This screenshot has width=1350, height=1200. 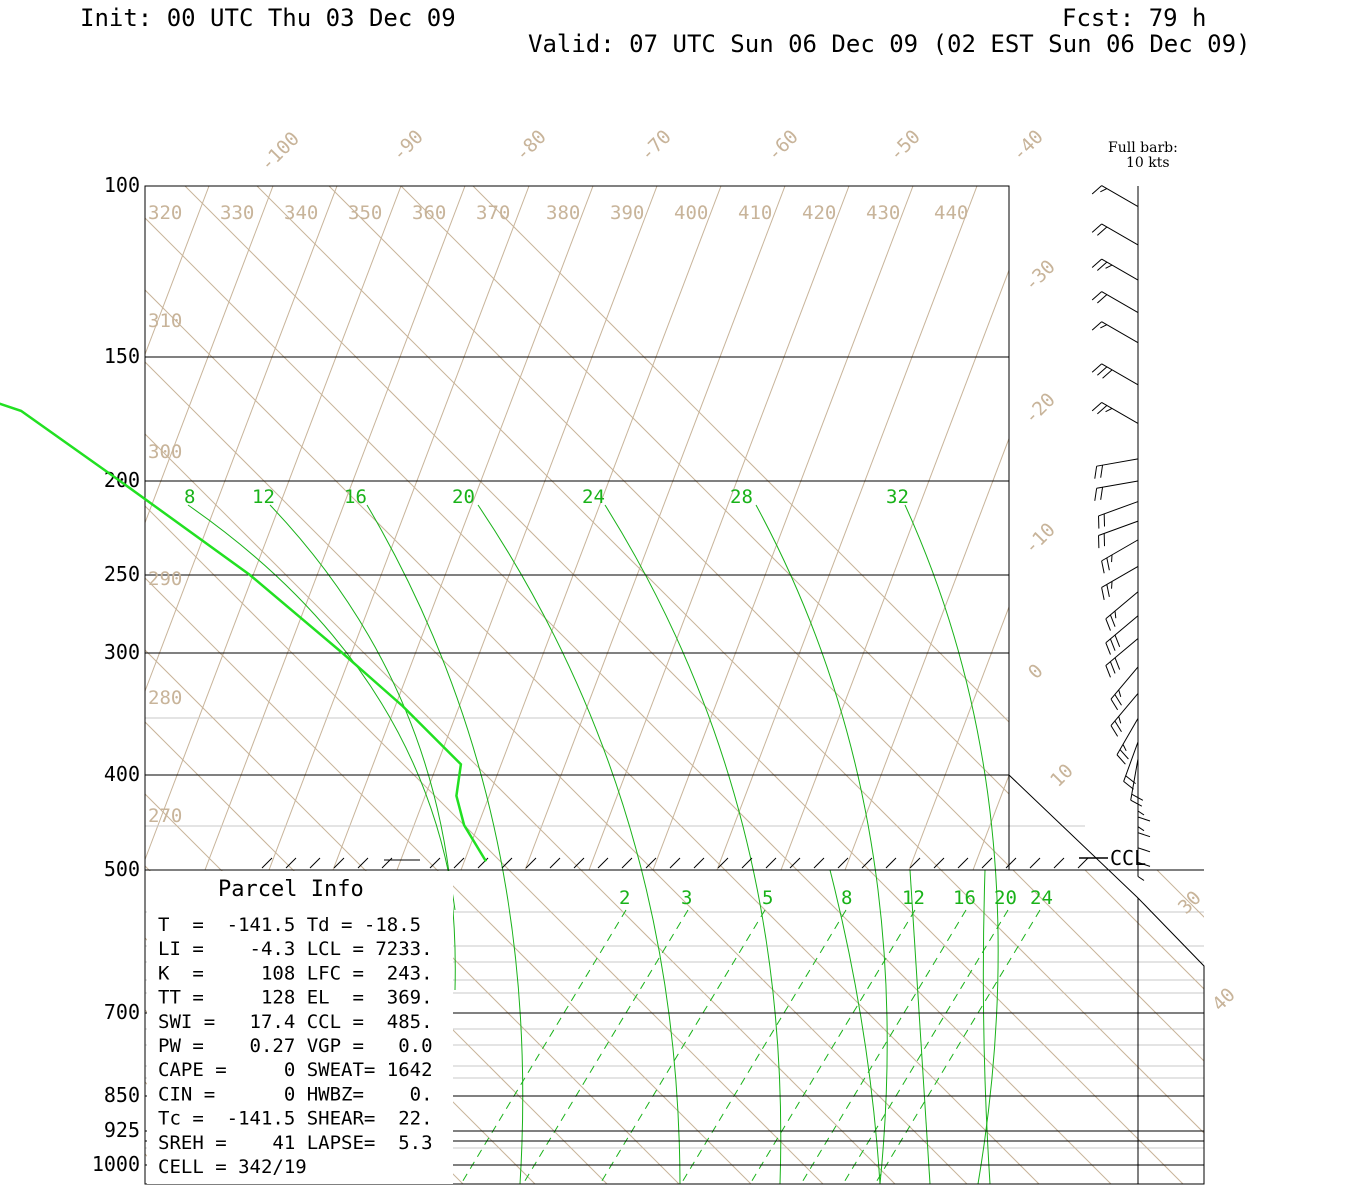 What do you see at coordinates (741, 497) in the screenshot?
I see `mixing-ratio-label: 28` at bounding box center [741, 497].